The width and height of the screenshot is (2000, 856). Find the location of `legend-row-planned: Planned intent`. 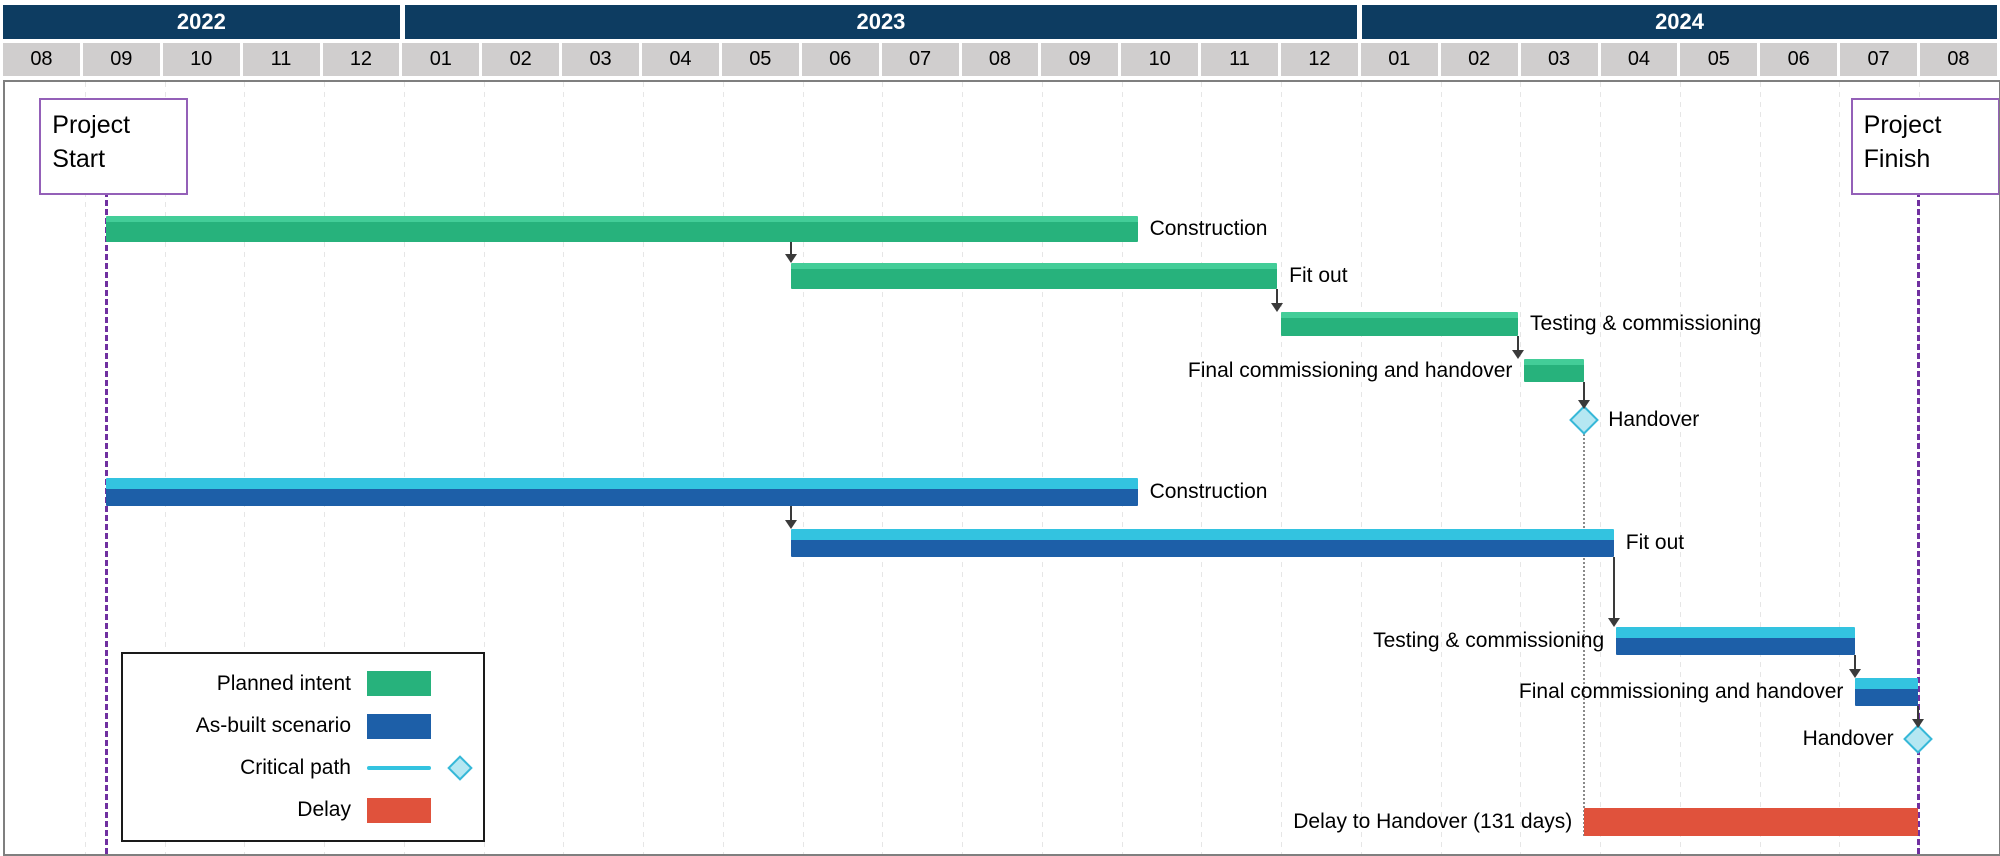

legend-row-planned: Planned intent is located at coordinates (303, 684).